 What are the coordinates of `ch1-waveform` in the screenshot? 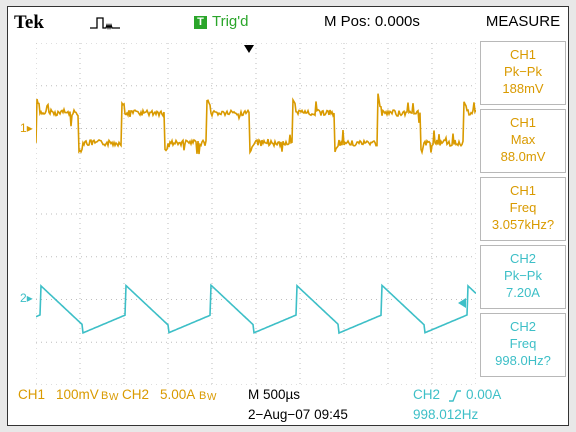 It's located at (256, 124).